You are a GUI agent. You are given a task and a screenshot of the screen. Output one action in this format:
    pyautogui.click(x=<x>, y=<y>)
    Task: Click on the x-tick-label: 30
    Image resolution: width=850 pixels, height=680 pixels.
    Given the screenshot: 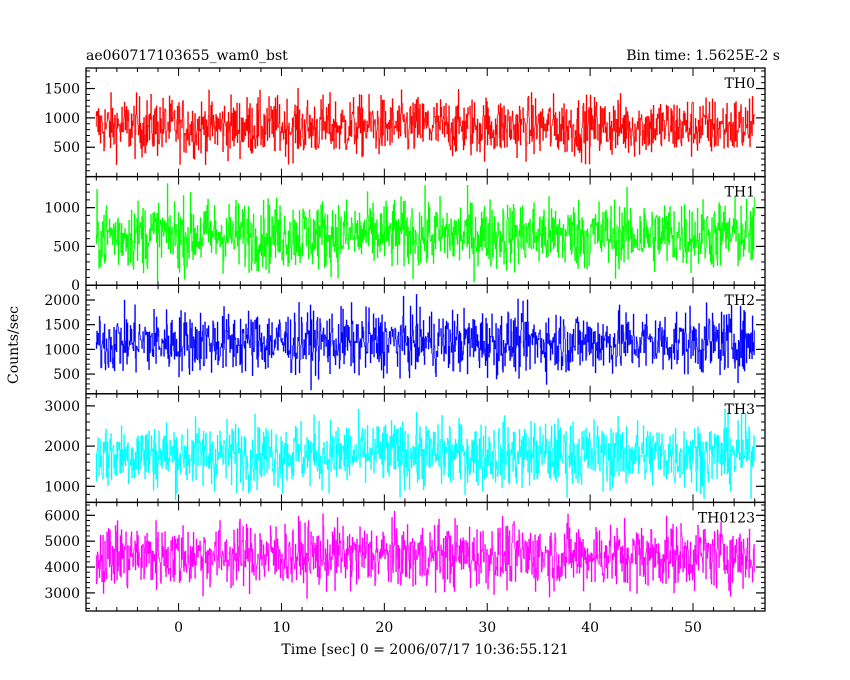 What is the action you would take?
    pyautogui.click(x=487, y=628)
    